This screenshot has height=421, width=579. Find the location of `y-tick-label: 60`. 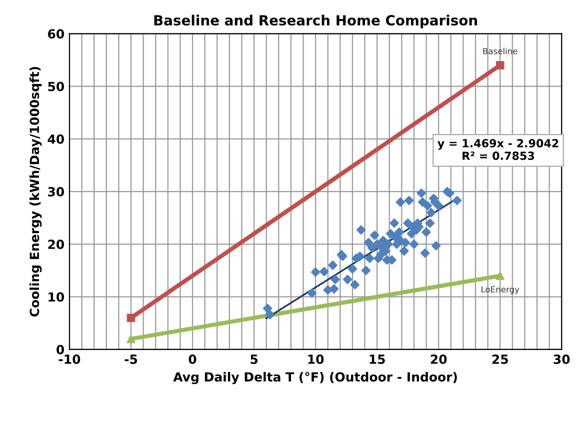

y-tick-label: 60 is located at coordinates (56, 34).